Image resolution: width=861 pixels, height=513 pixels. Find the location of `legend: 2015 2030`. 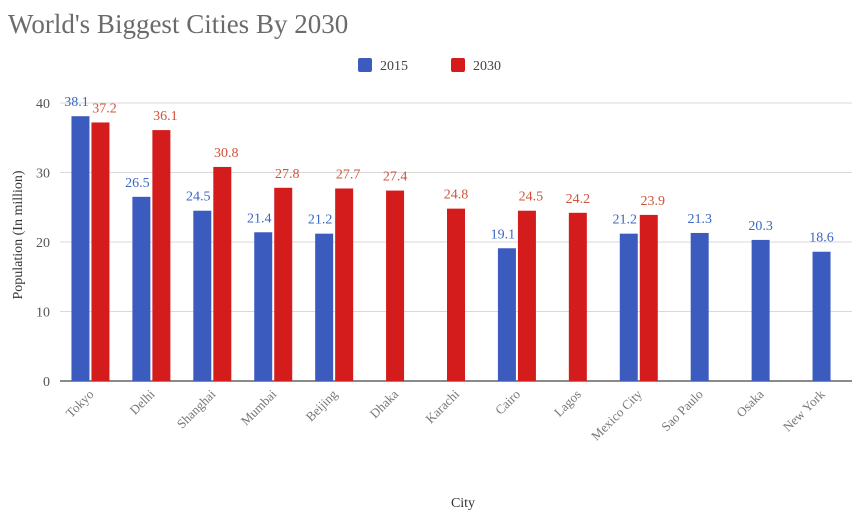

legend: 2015 2030 is located at coordinates (429, 66).